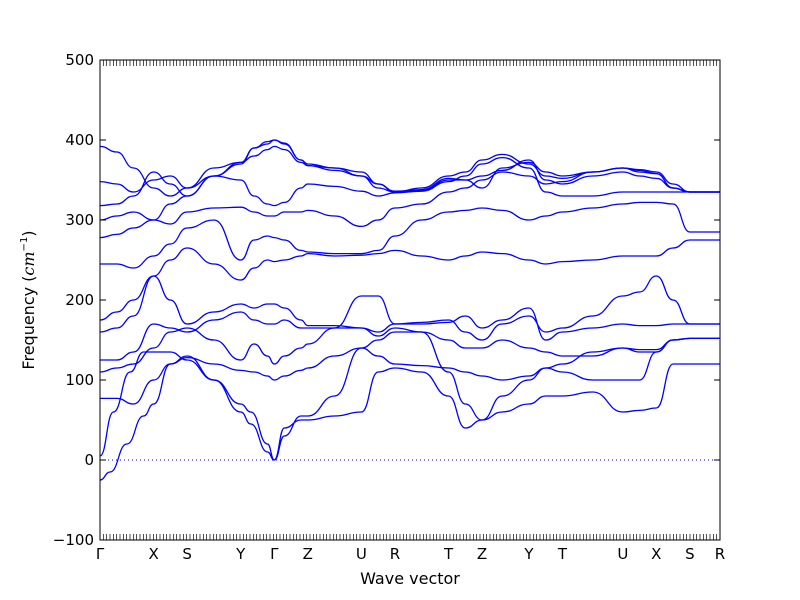 The width and height of the screenshot is (800, 600). I want to click on x-tick-label-8: T, so click(448, 554).